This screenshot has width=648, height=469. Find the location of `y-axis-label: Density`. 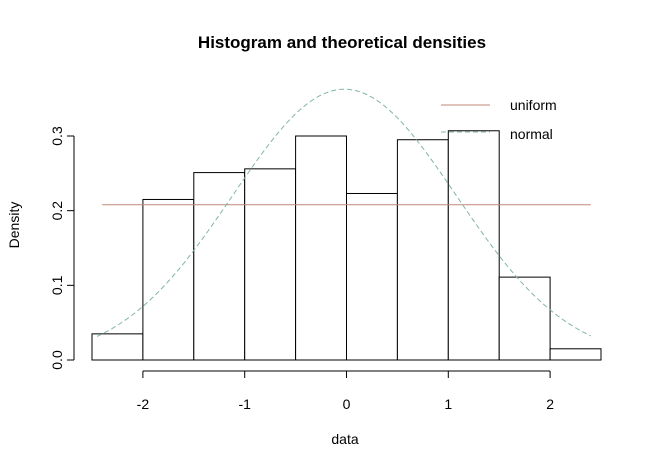

y-axis-label: Density is located at coordinates (14, 225).